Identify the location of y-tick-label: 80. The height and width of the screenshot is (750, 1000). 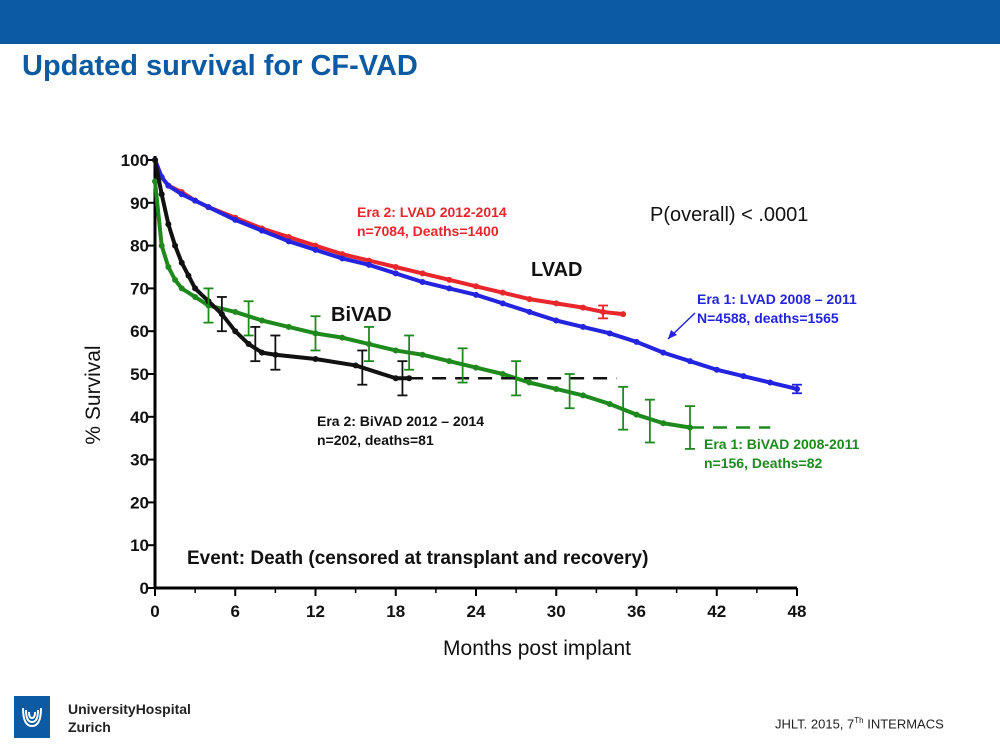
(139, 246).